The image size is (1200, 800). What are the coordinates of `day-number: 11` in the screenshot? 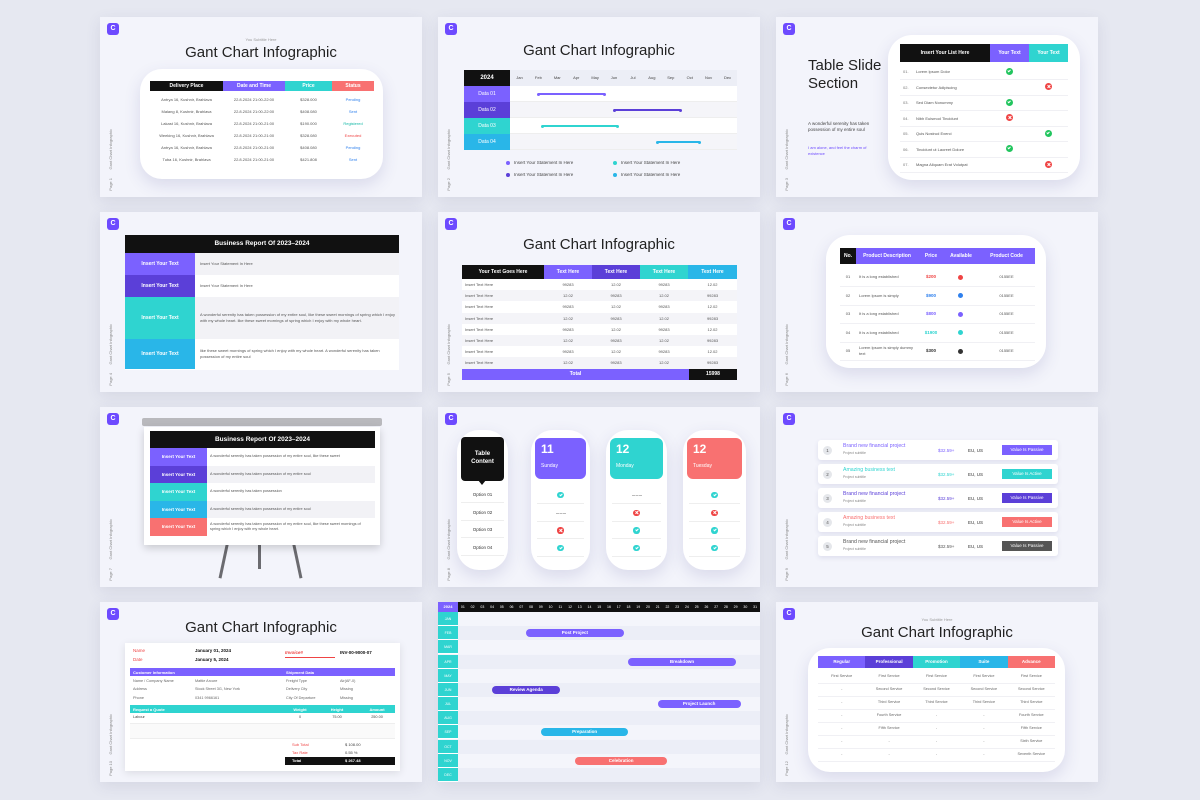 It's located at (547, 449).